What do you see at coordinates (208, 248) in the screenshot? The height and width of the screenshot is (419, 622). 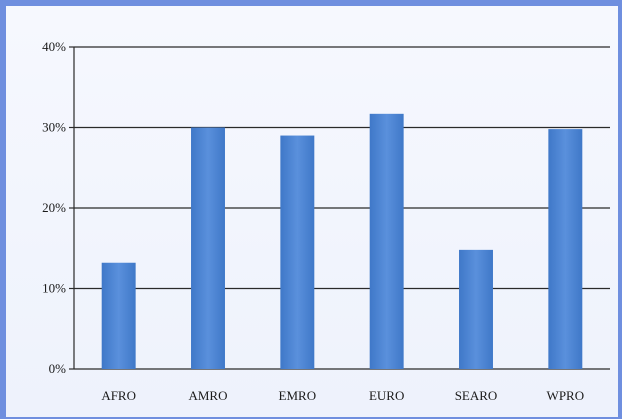 I see `bar-amro` at bounding box center [208, 248].